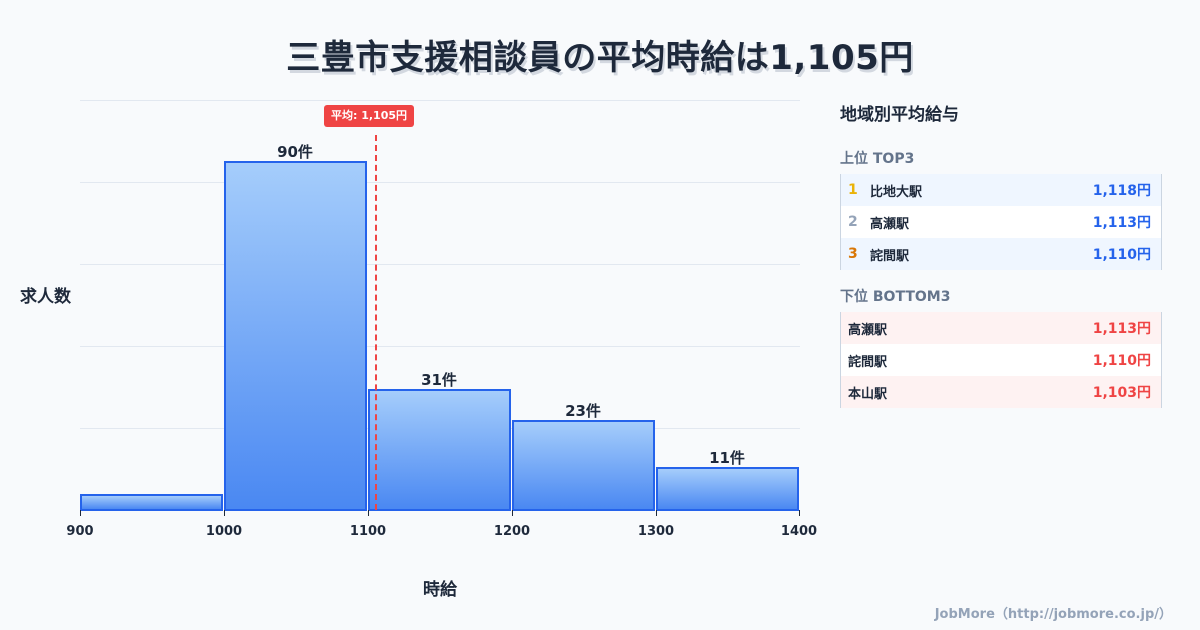  What do you see at coordinates (224, 531) in the screenshot?
I see `x-tick-label: 1000` at bounding box center [224, 531].